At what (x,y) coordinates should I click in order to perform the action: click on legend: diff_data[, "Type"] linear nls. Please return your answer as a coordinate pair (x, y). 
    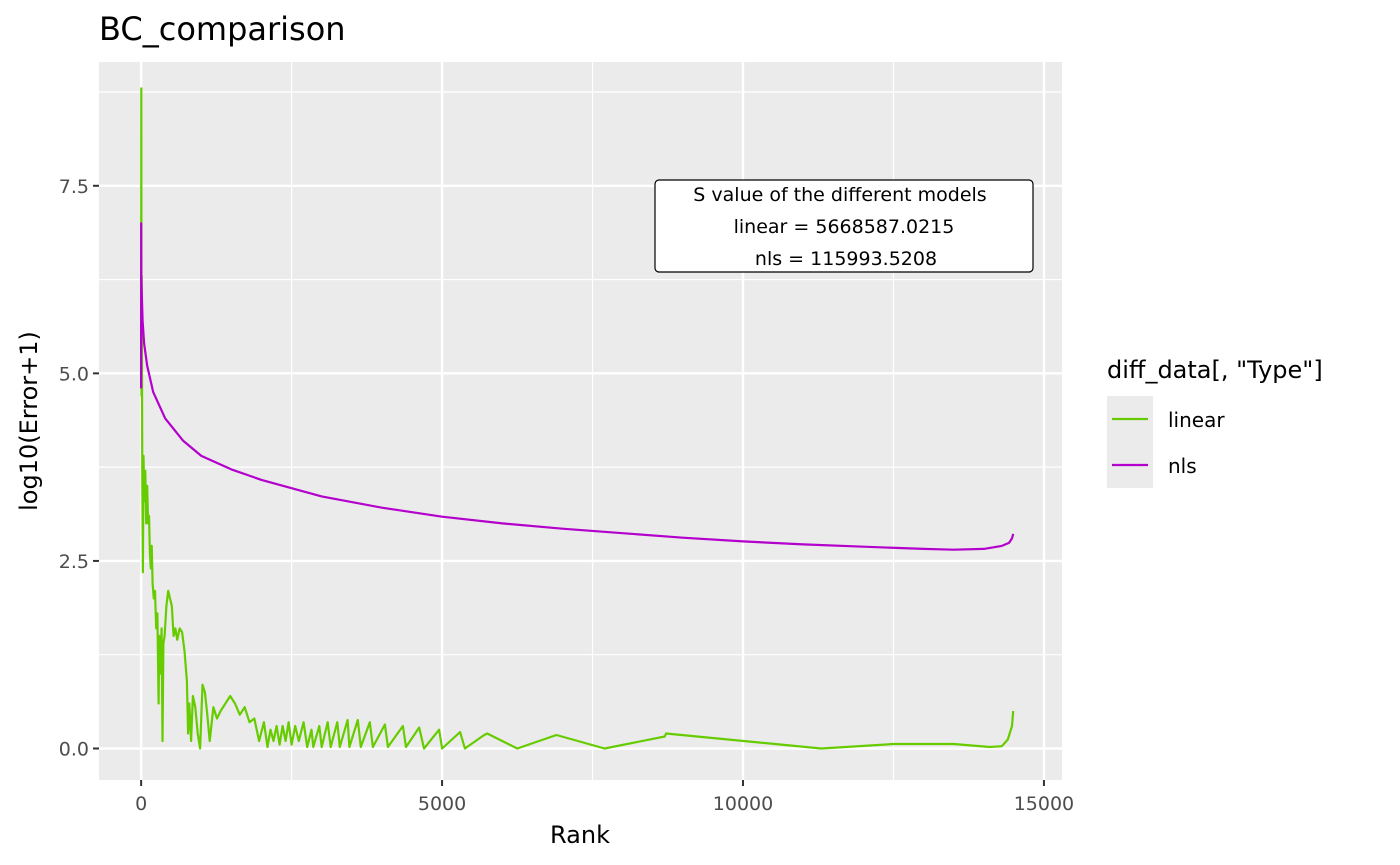
    Looking at the image, I should click on (1215, 422).